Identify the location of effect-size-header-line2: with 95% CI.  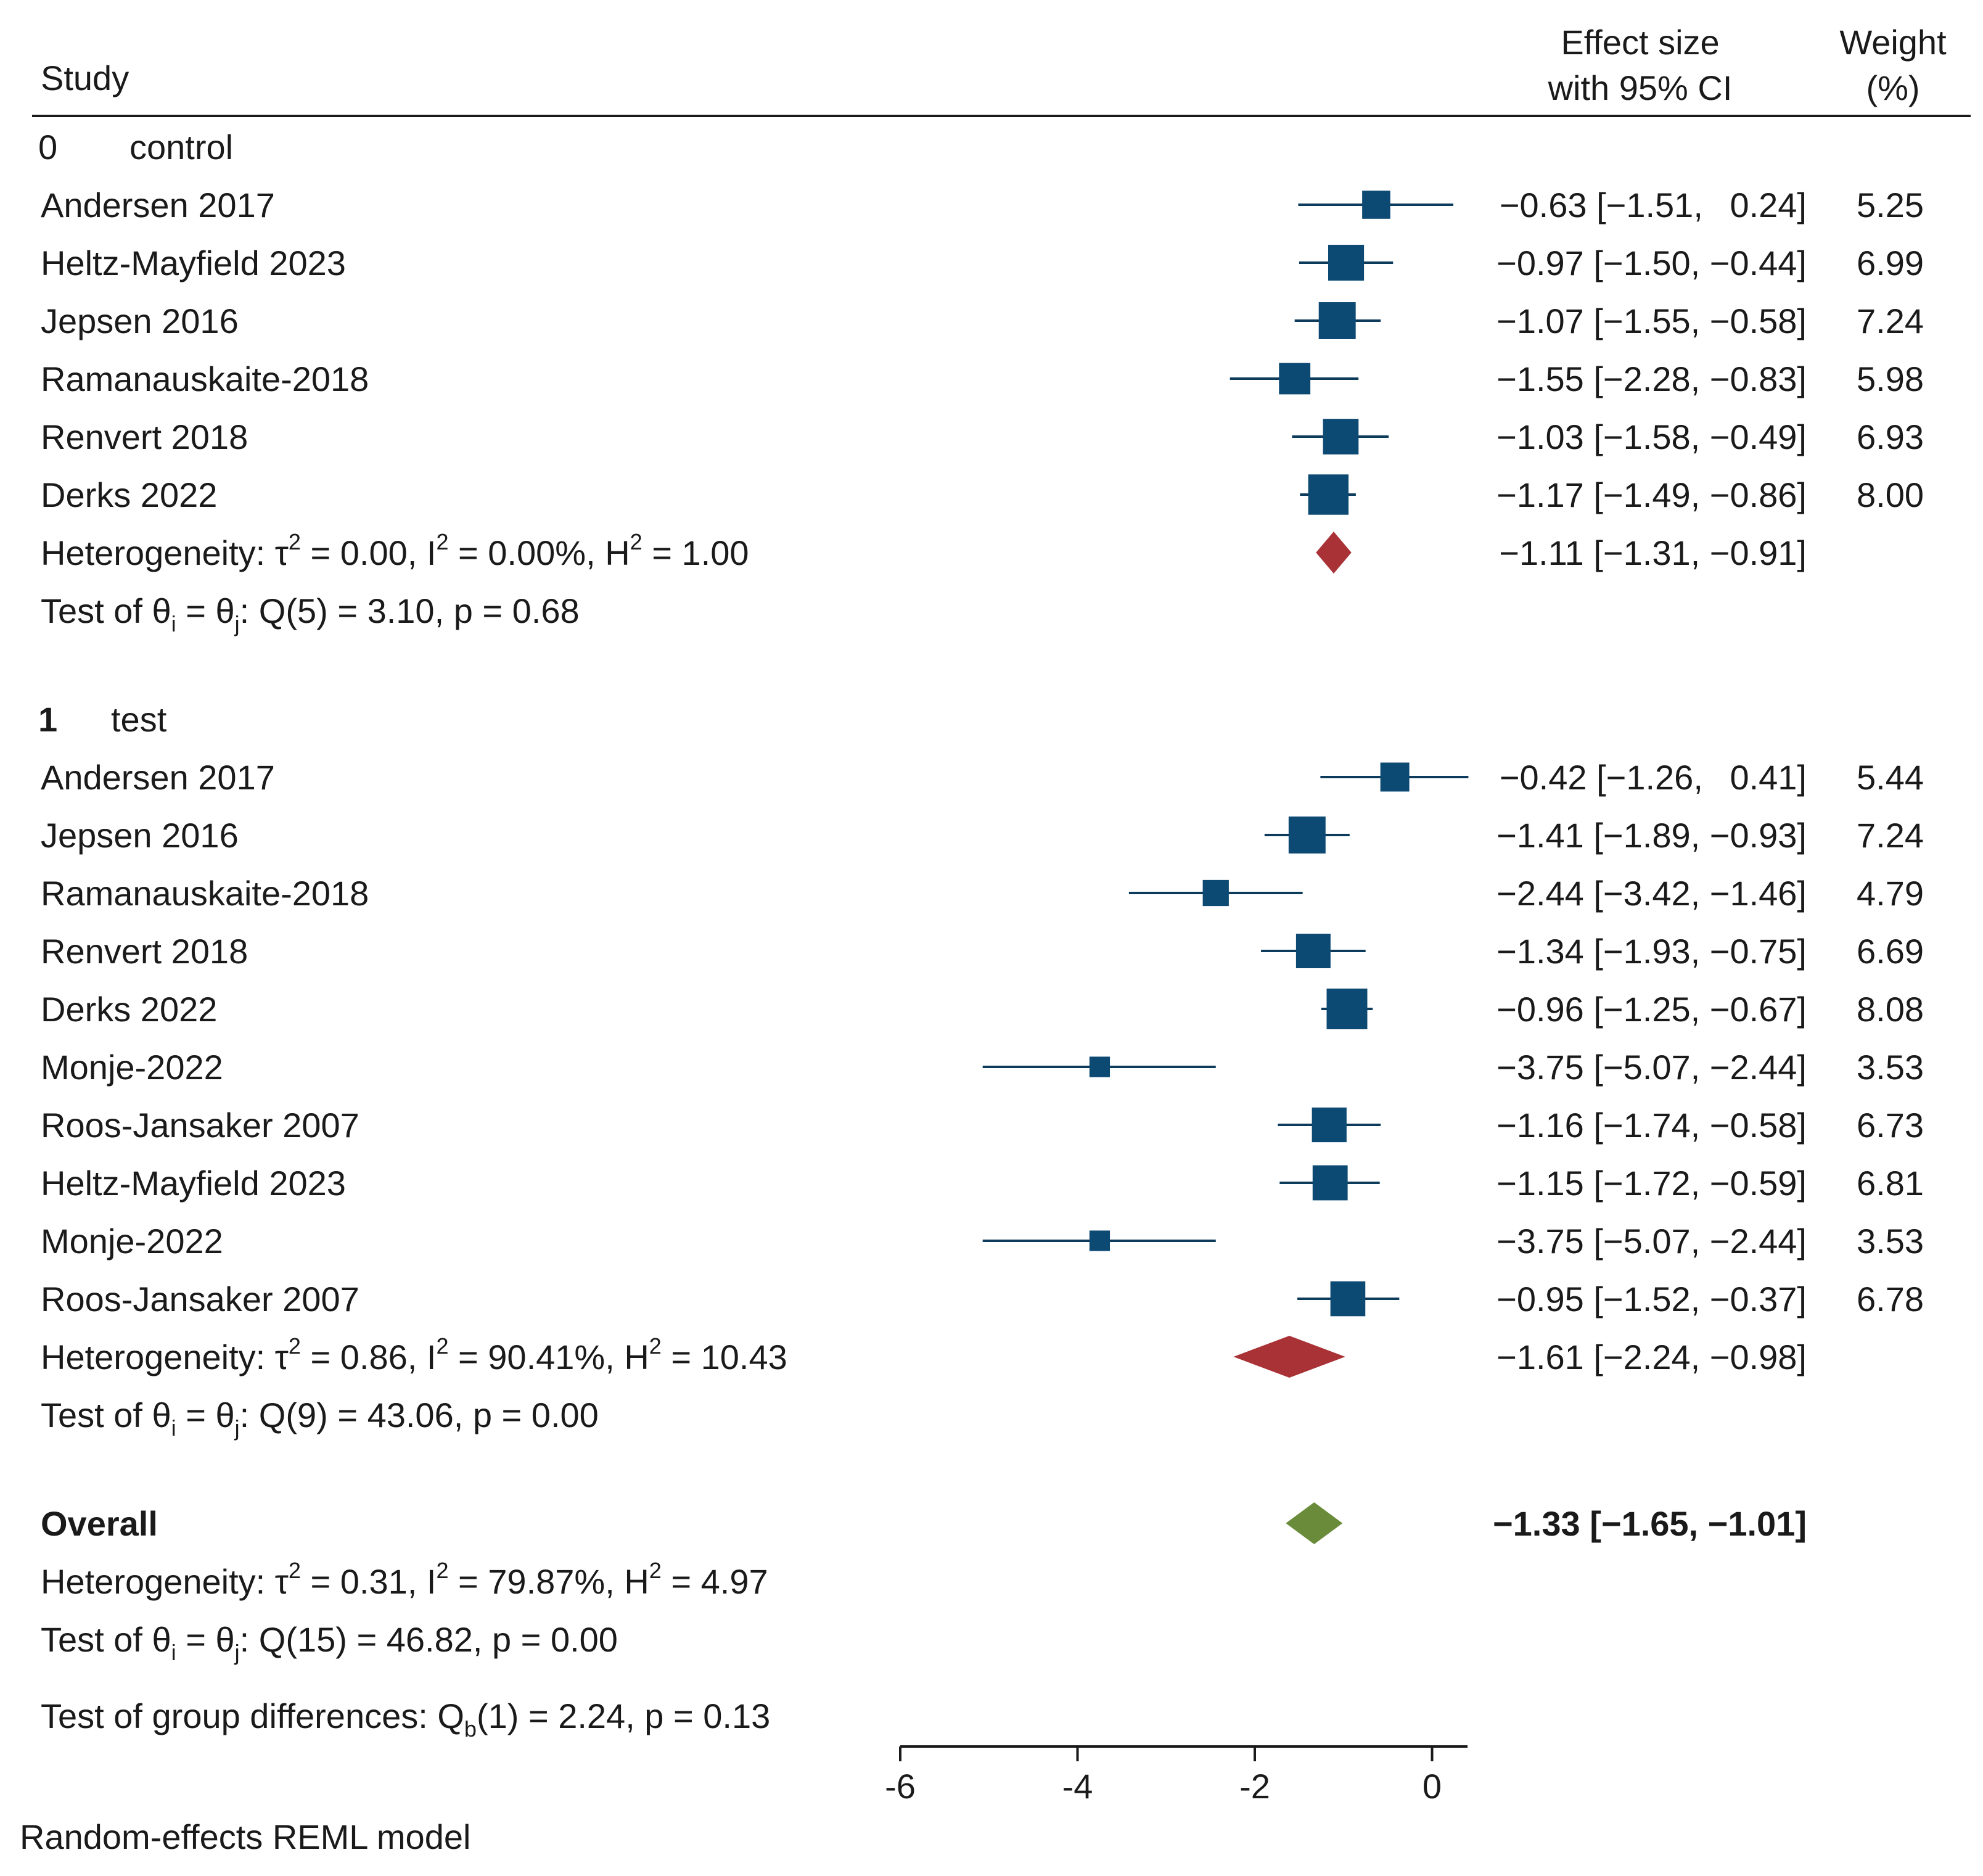
(1640, 87).